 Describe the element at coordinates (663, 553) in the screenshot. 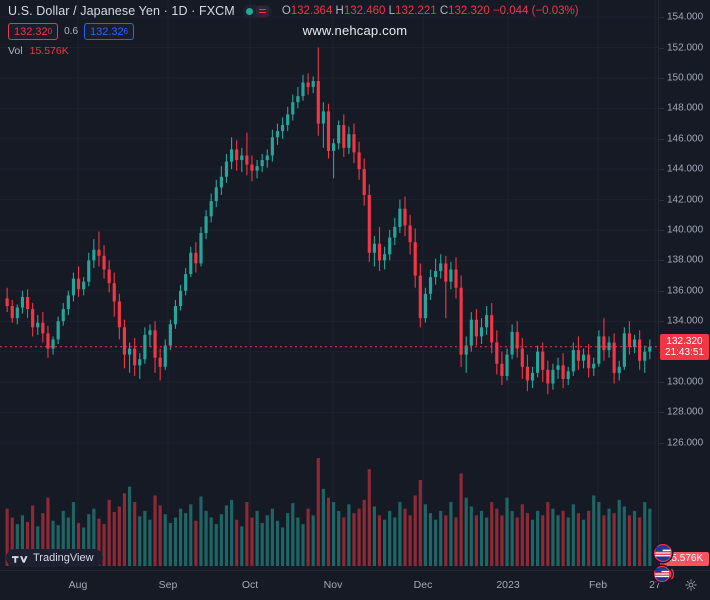

I see `us-flag-circle-icon` at that location.